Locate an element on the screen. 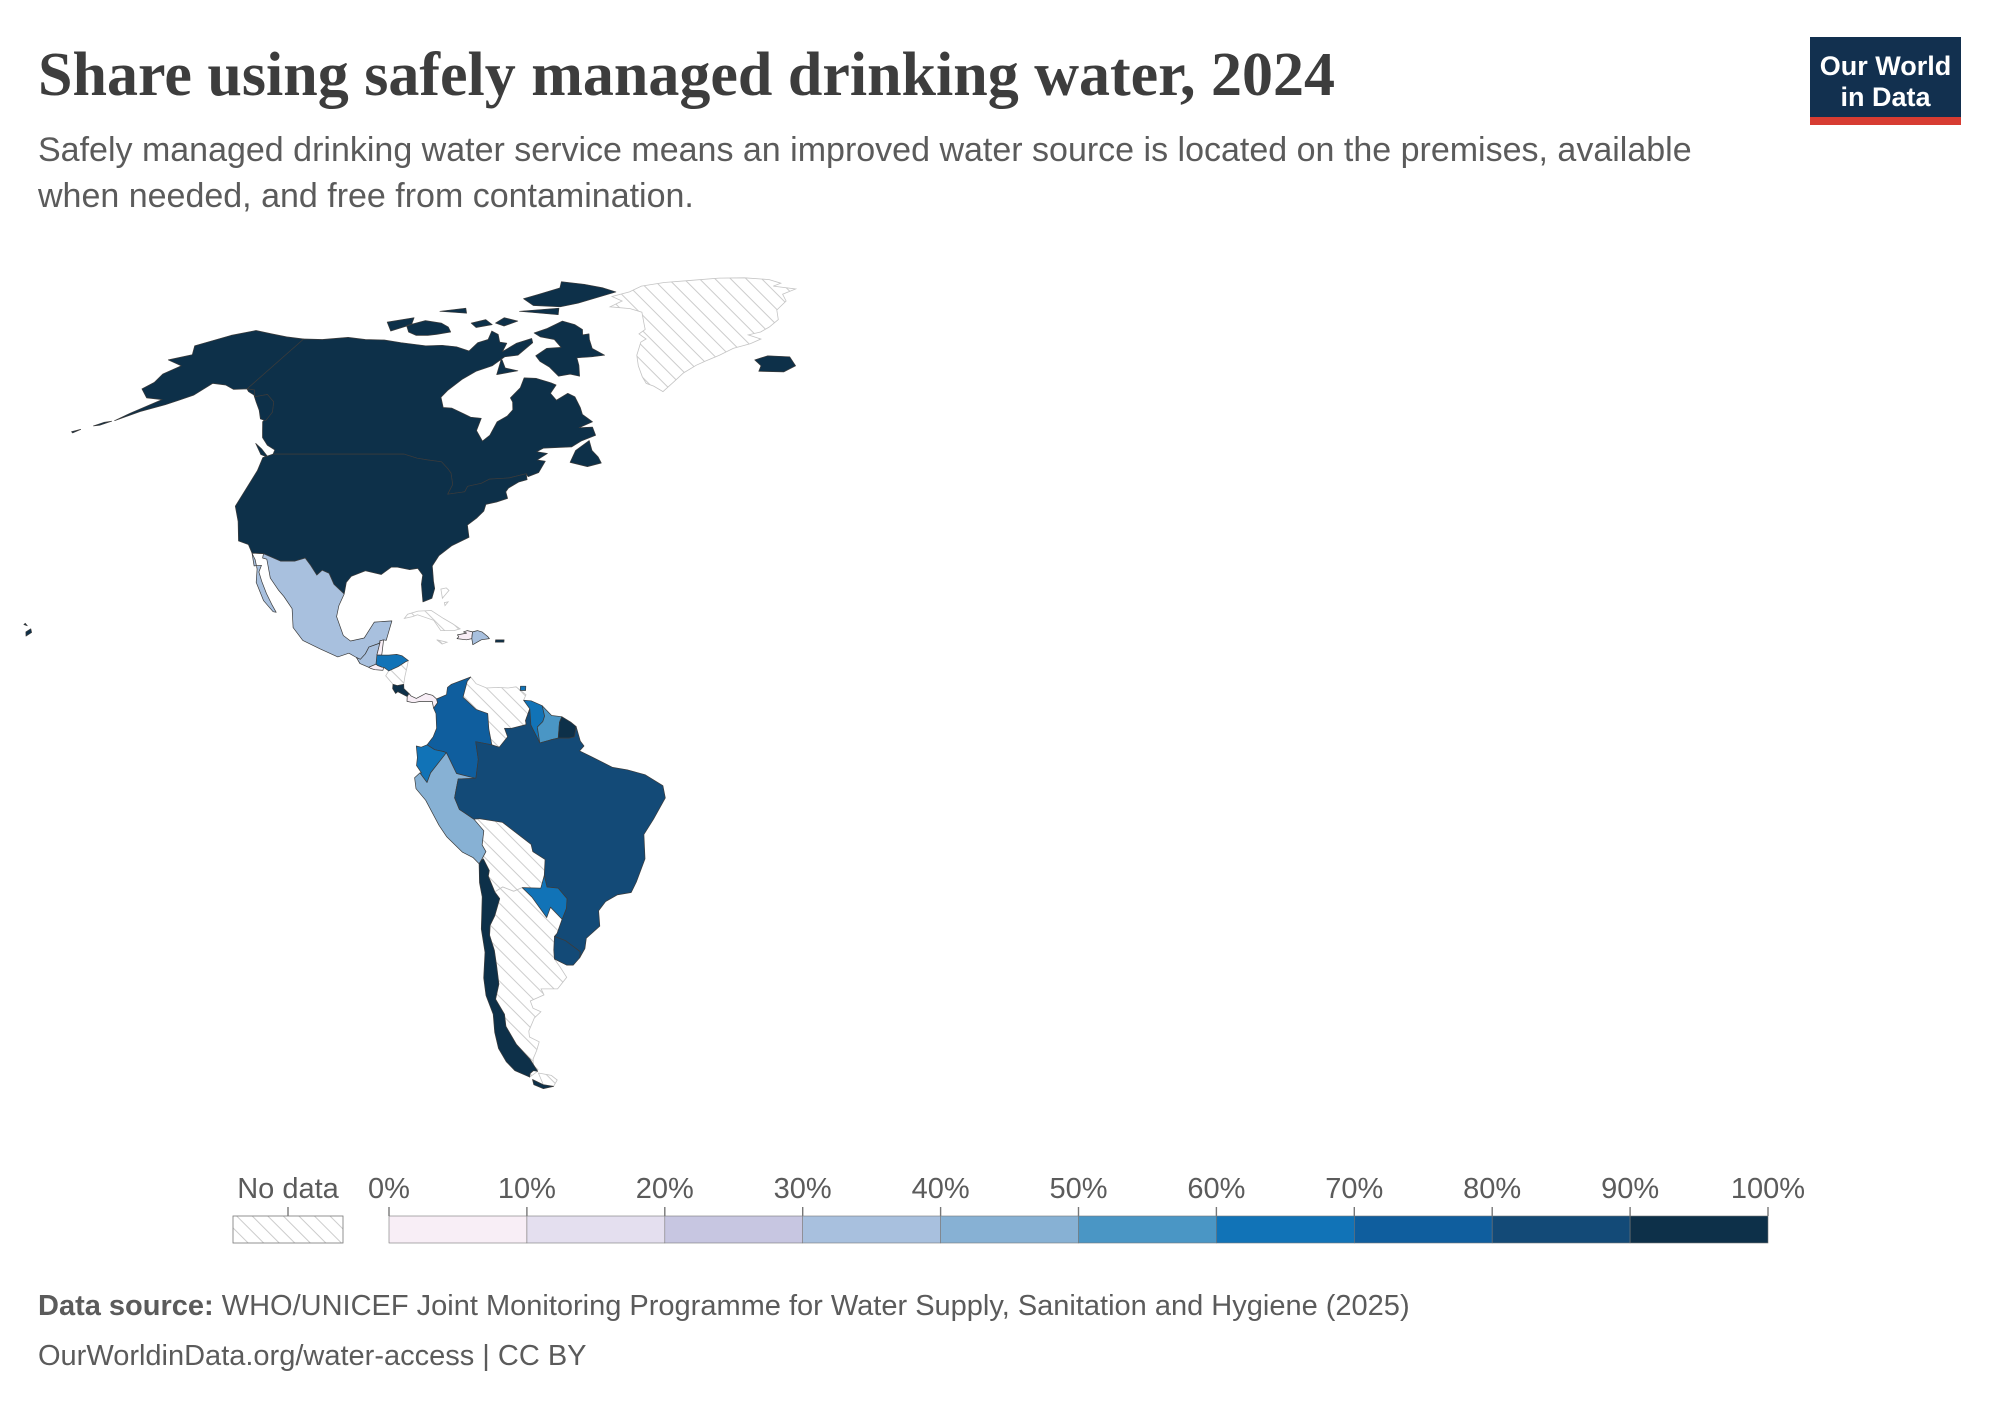 The image size is (2000, 1417). svg-text: 70% is located at coordinates (1354, 1189).